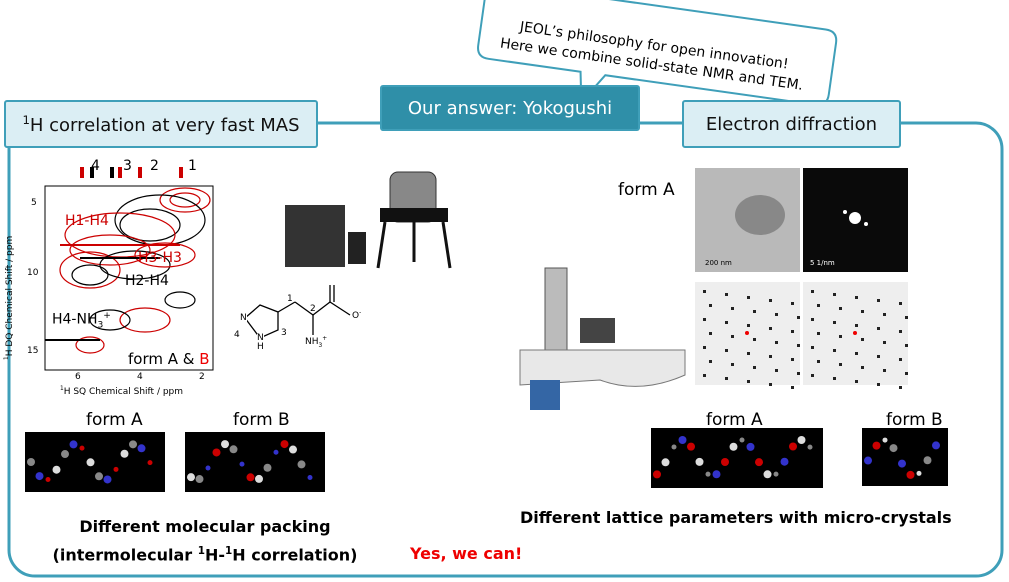 The height and width of the screenshot is (582, 1009). What do you see at coordinates (205, 526) in the screenshot?
I see `caption-line: Different molecular packing` at bounding box center [205, 526].